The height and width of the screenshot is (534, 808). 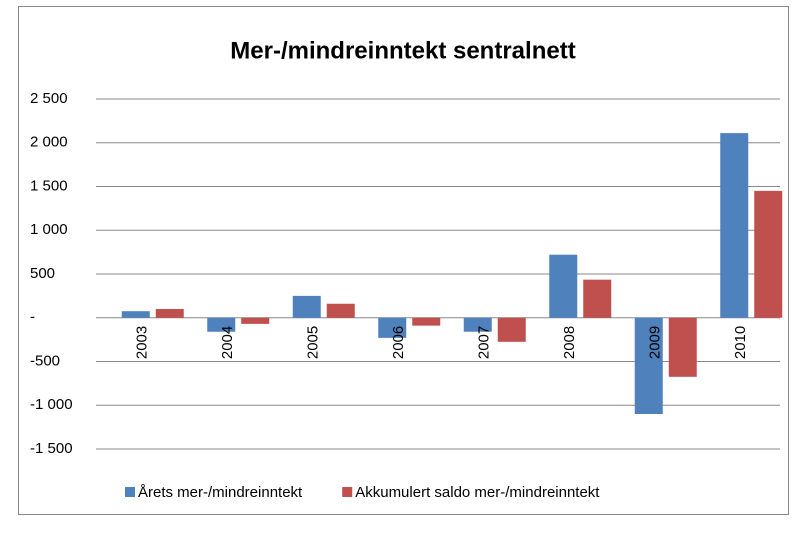 What do you see at coordinates (477, 492) in the screenshot?
I see `legend-label: Akkumulert saldo mer-/mindreinntekt` at bounding box center [477, 492].